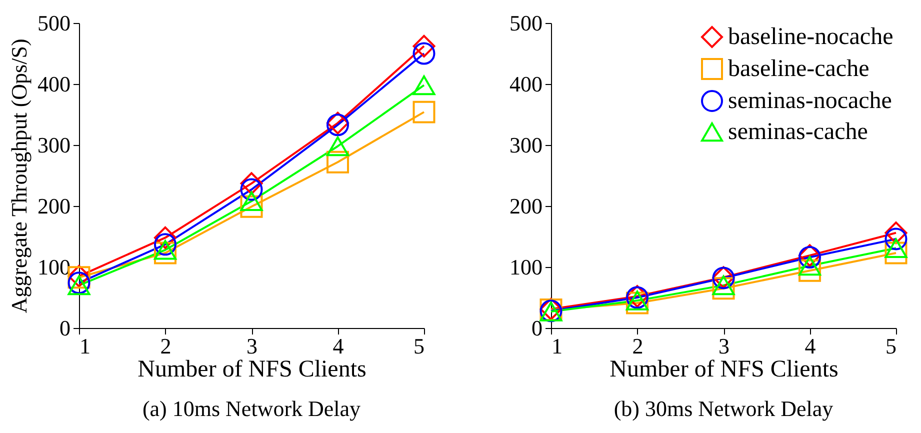 The height and width of the screenshot is (433, 921). Describe the element at coordinates (799, 69) in the screenshot. I see `legend-label: baseline-cache` at that location.